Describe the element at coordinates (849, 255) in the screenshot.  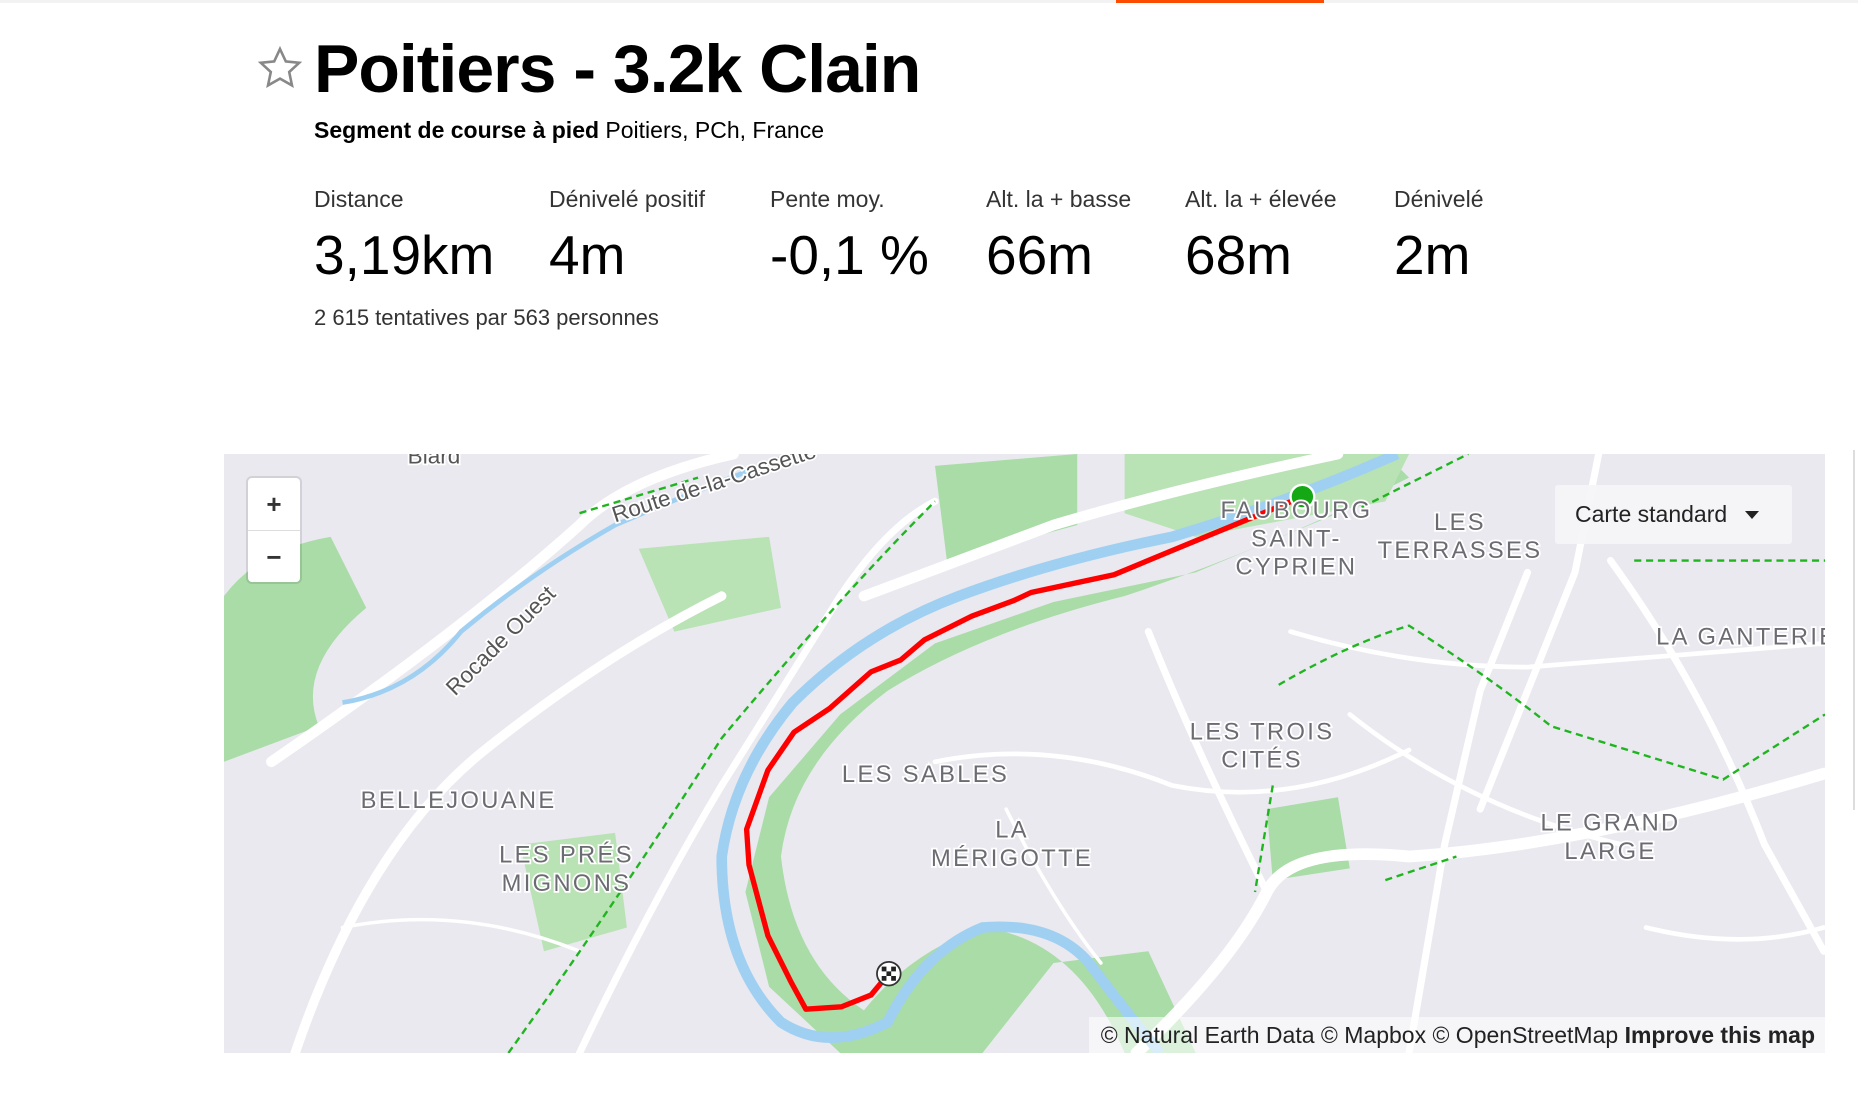
I see `stat-value: -0,1 %` at that location.